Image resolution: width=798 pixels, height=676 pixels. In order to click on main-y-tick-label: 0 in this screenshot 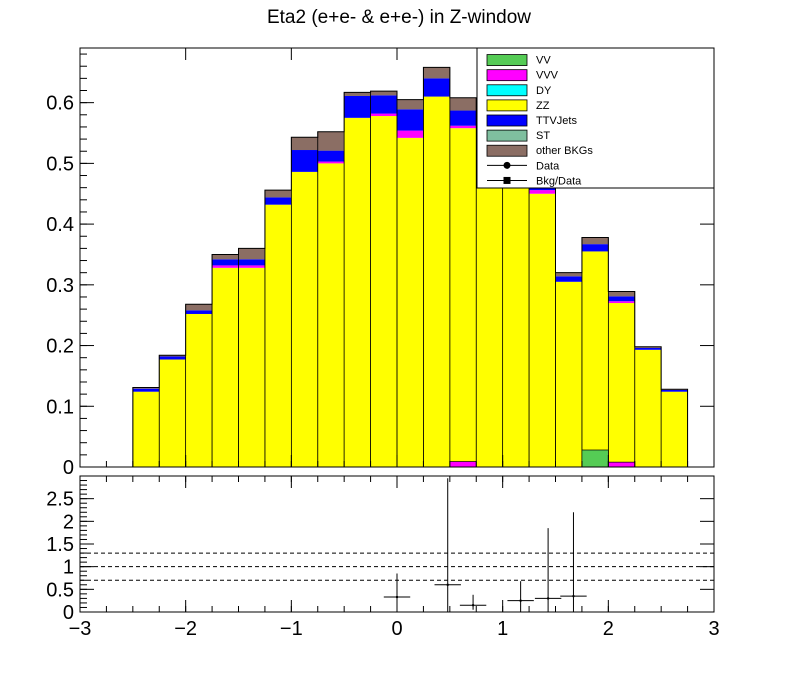, I will do `click(68, 468)`.